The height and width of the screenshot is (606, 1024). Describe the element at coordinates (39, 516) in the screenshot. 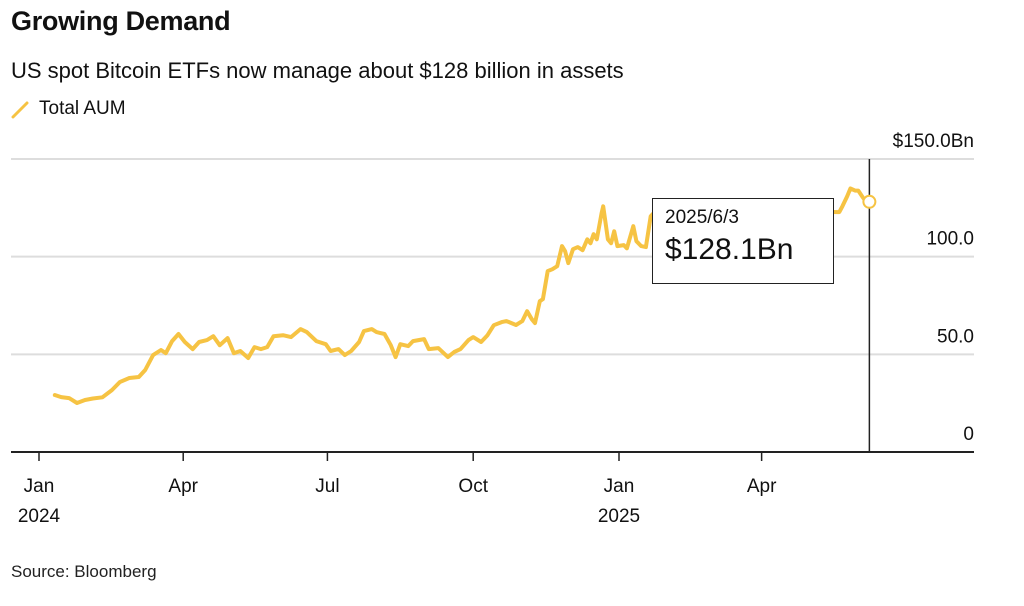

I see `x-tick-year-label: 2024` at that location.